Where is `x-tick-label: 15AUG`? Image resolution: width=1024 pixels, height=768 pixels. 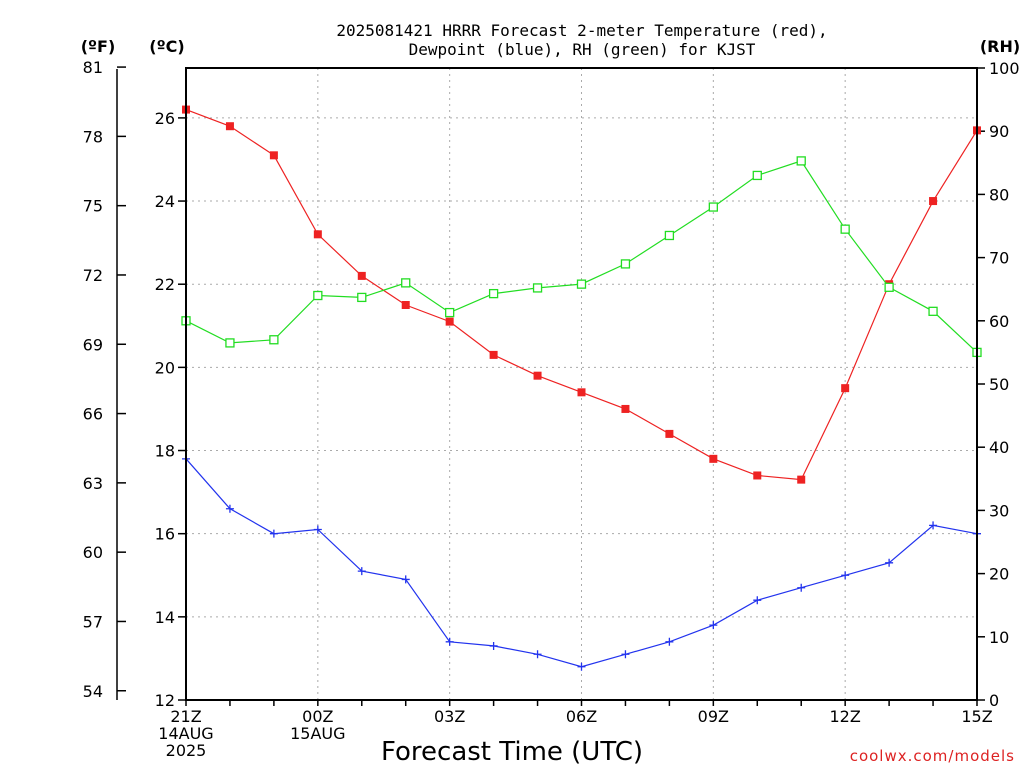 x-tick-label: 15AUG is located at coordinates (317, 733).